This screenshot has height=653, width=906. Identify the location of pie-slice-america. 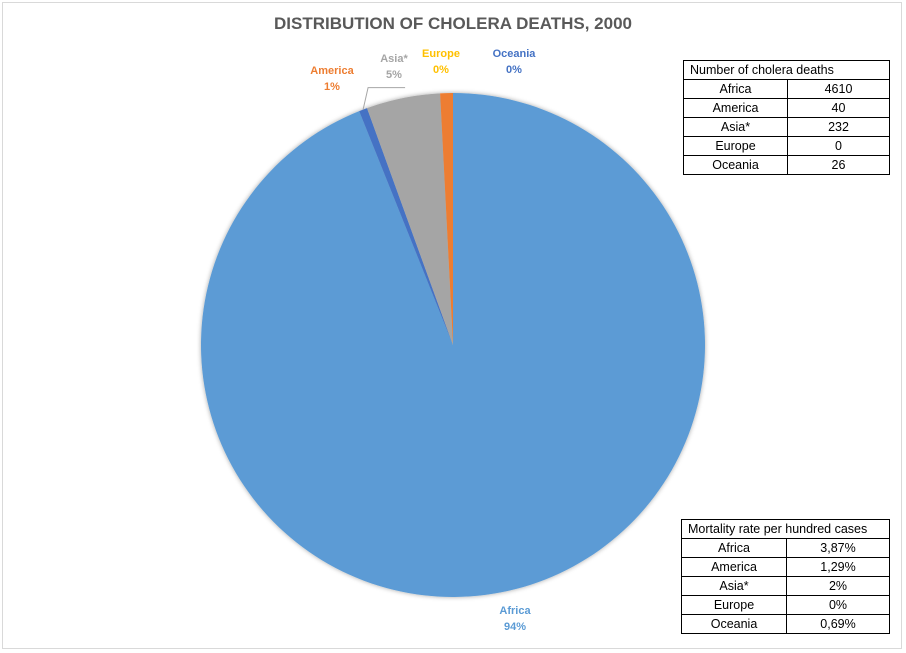
(446, 219).